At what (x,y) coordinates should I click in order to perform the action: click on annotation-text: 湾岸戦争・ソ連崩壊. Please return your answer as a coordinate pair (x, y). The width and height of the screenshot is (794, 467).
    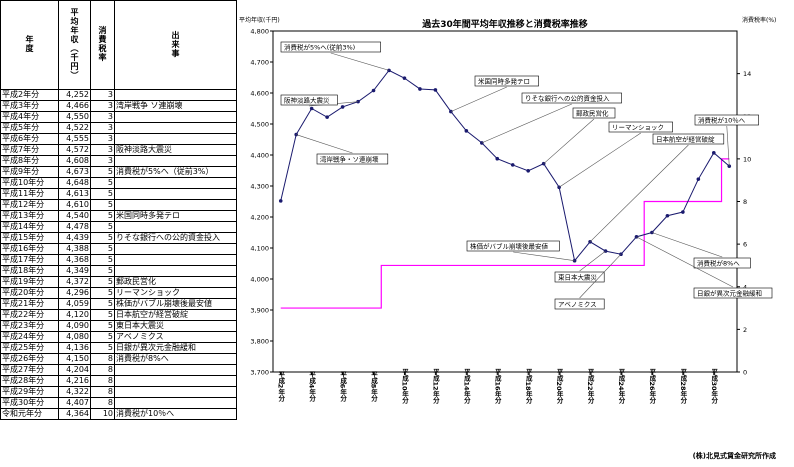
    Looking at the image, I should click on (349, 159).